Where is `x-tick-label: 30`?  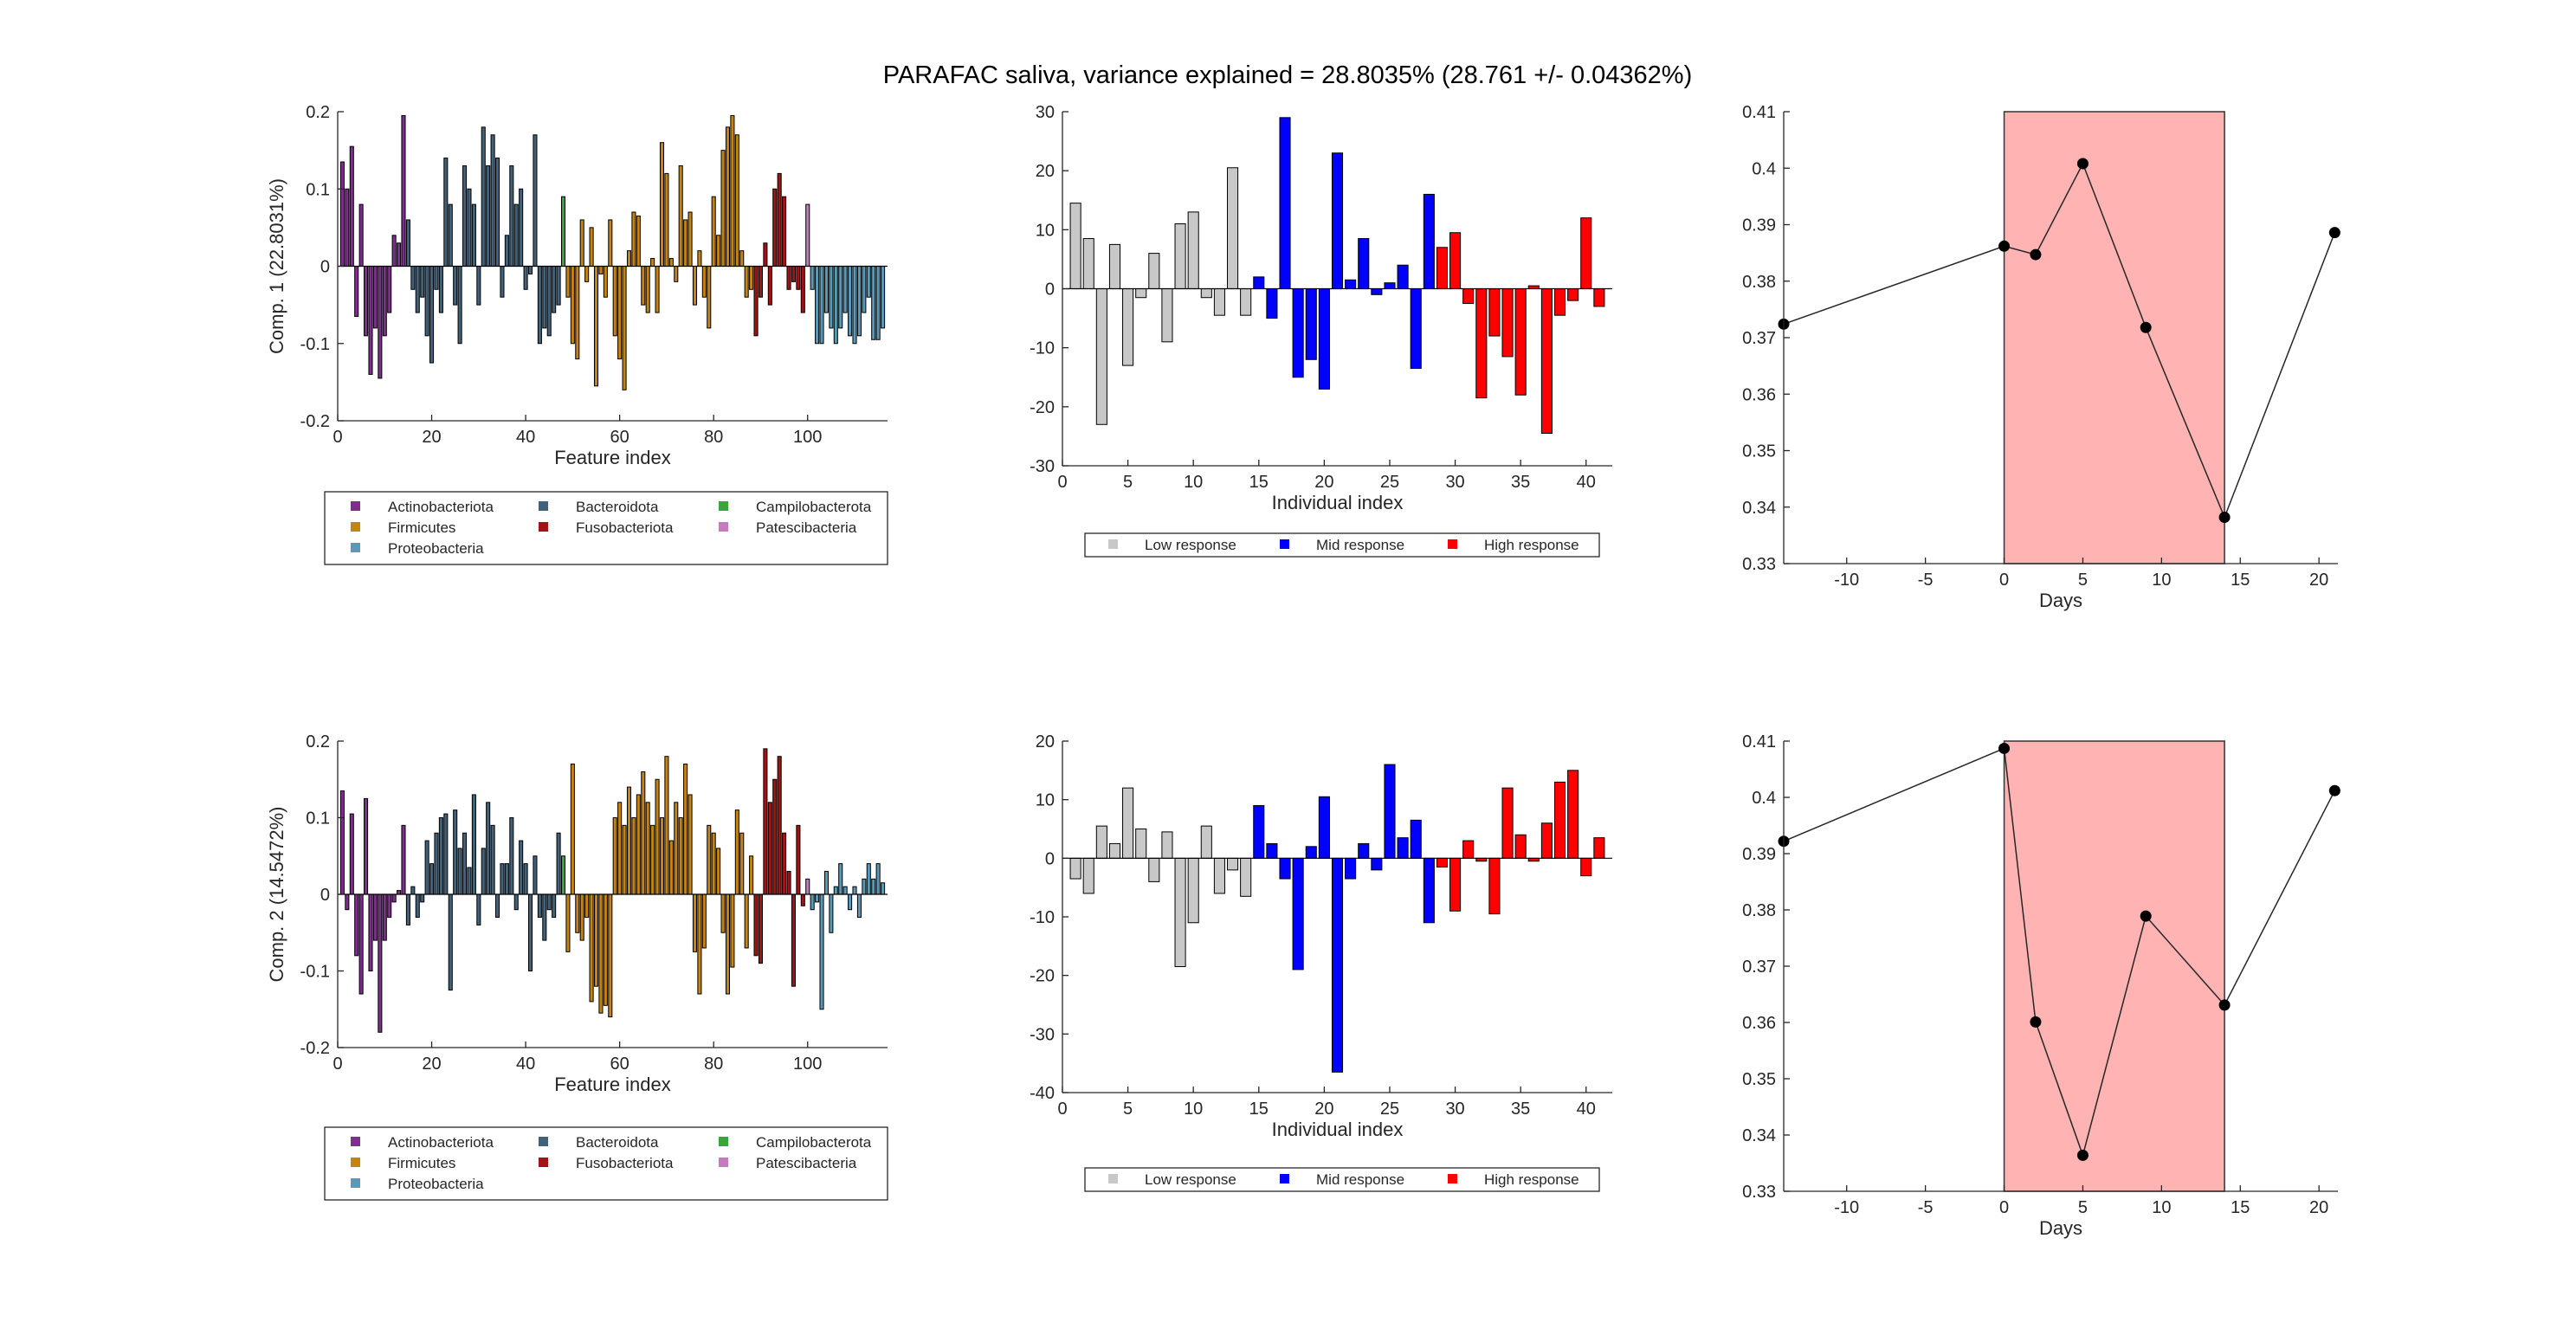 x-tick-label: 30 is located at coordinates (1454, 482).